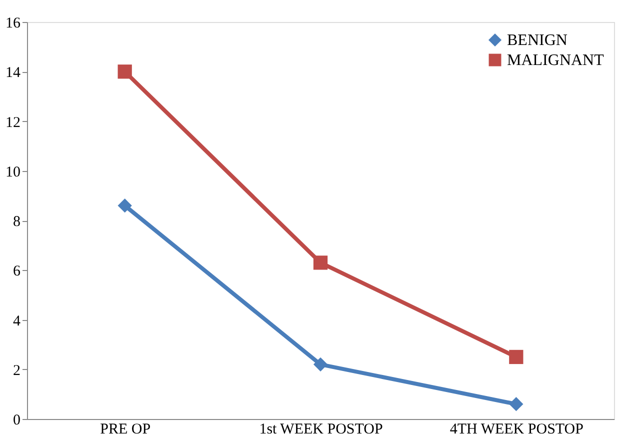  I want to click on y-tick-label: 8, so click(16, 222).